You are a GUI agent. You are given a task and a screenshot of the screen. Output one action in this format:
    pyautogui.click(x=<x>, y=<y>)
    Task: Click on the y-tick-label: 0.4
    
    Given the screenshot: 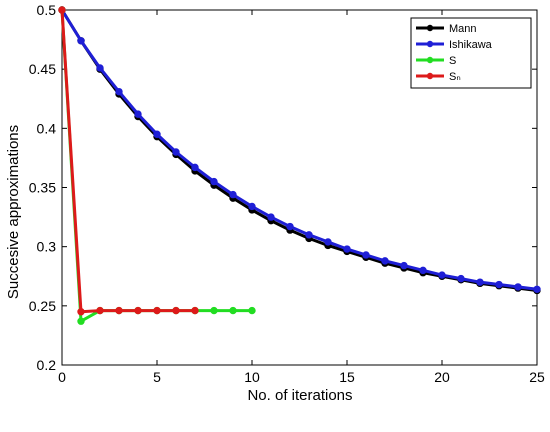 What is the action you would take?
    pyautogui.click(x=47, y=128)
    